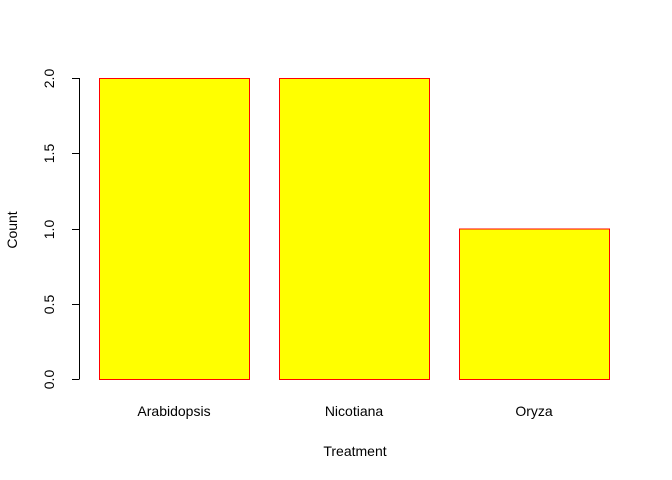 Image resolution: width=672 pixels, height=480 pixels. I want to click on category-labels: Arabidopsis Nicotiana Oryza, so click(344, 411).